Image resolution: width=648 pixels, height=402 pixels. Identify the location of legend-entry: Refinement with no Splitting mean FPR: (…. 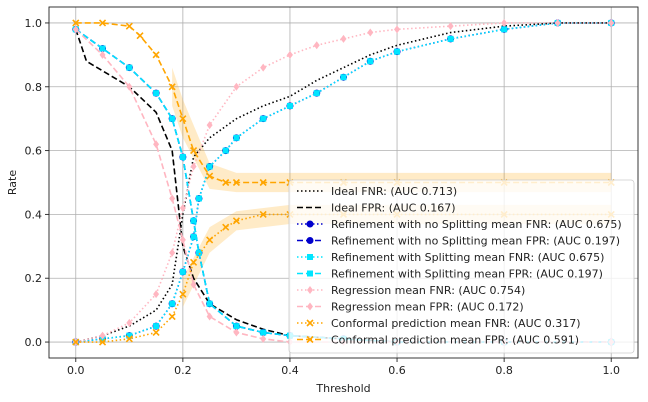
(475, 241).